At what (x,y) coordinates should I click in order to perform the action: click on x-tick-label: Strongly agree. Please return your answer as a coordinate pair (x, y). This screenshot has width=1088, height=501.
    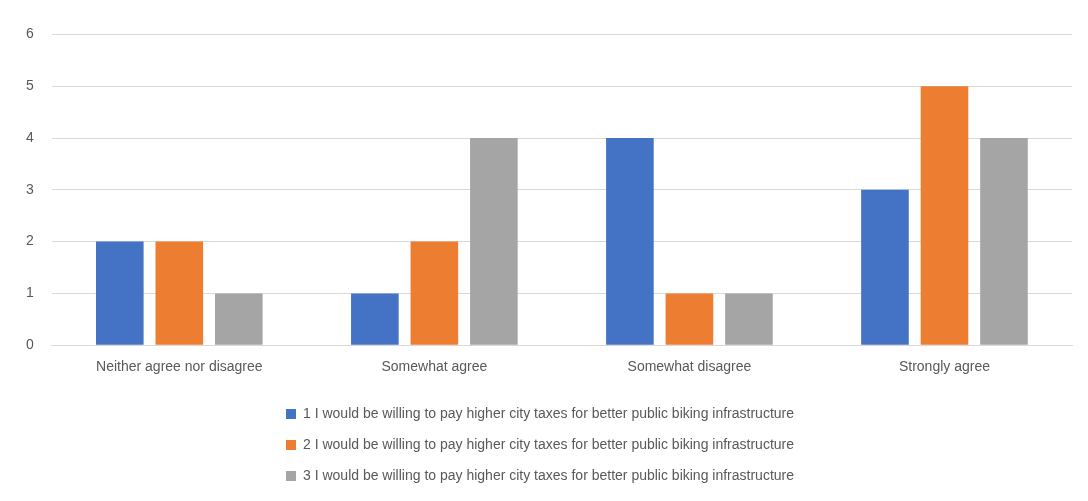
    Looking at the image, I should click on (944, 366).